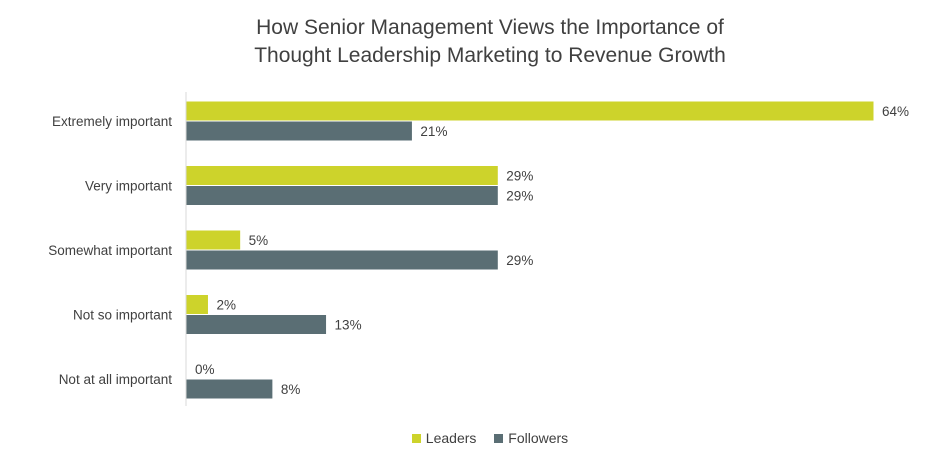  What do you see at coordinates (342, 175) in the screenshot?
I see `bar-leaders-very-important` at bounding box center [342, 175].